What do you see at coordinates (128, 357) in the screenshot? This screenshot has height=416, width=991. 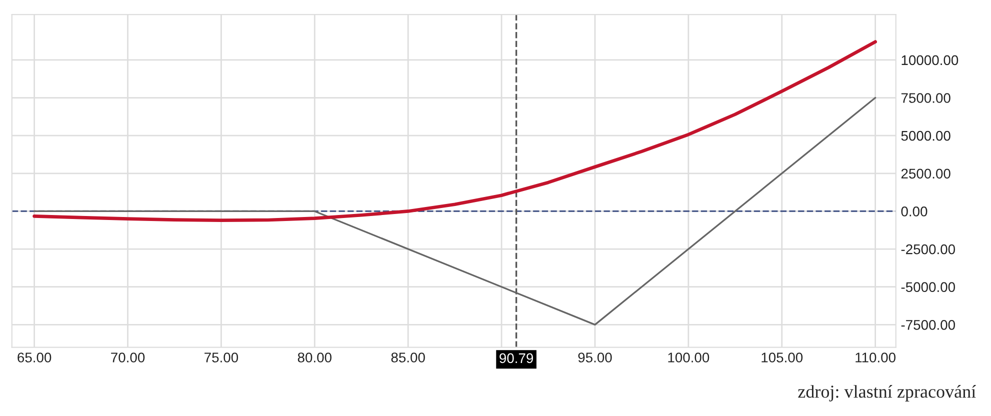 I see `x-tick-label: 70.00` at bounding box center [128, 357].